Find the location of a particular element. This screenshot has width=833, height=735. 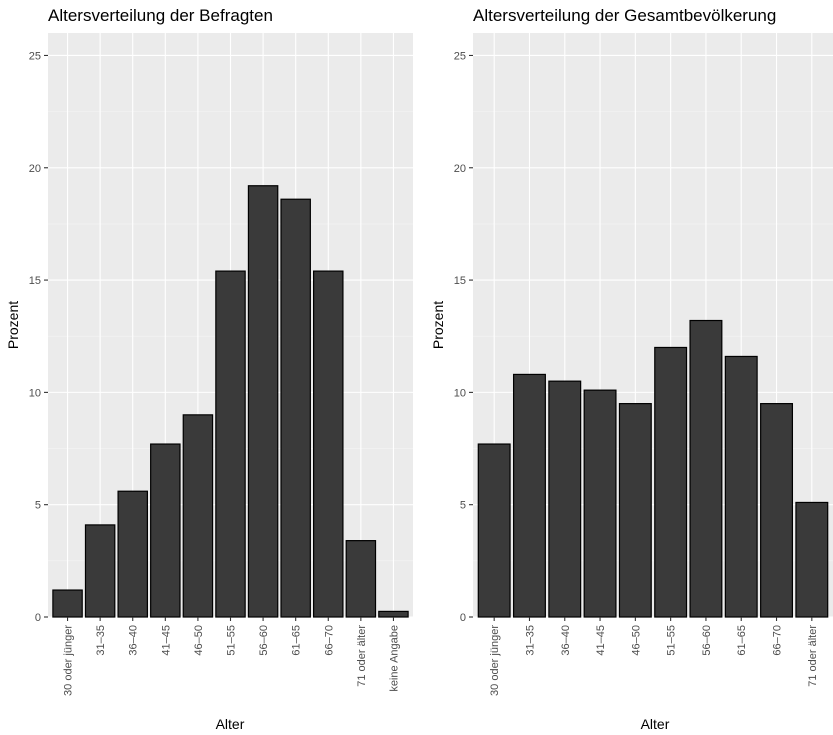

chart-title: Altersverteilung der Gesamtbevölkerung is located at coordinates (624, 15).